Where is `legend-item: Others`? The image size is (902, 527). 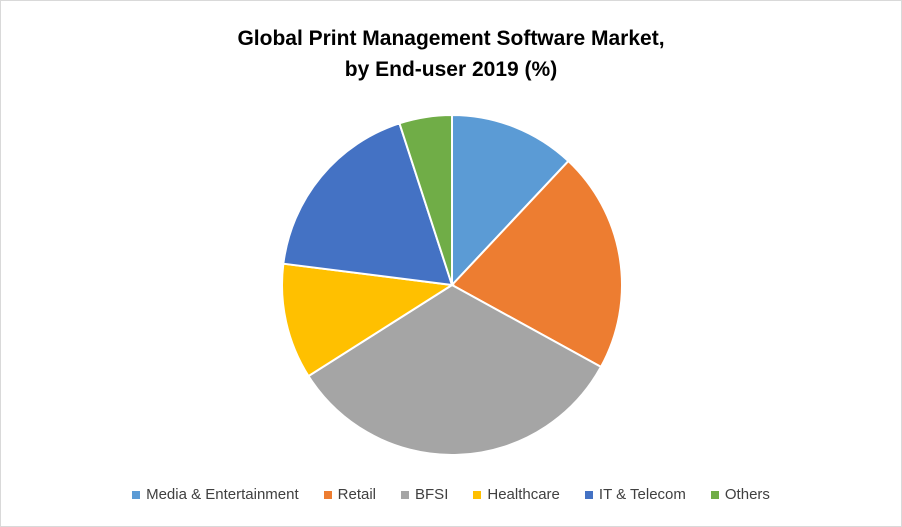
legend-item: Others is located at coordinates (740, 494).